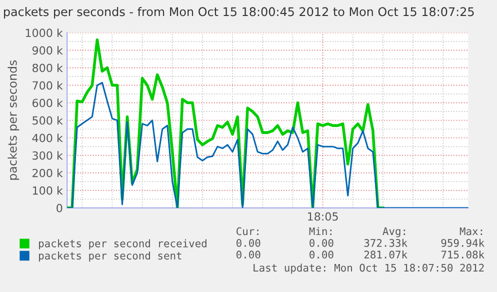 The height and width of the screenshot is (292, 497). What do you see at coordinates (59, 208) in the screenshot?
I see `y-tick-label: 0` at bounding box center [59, 208].